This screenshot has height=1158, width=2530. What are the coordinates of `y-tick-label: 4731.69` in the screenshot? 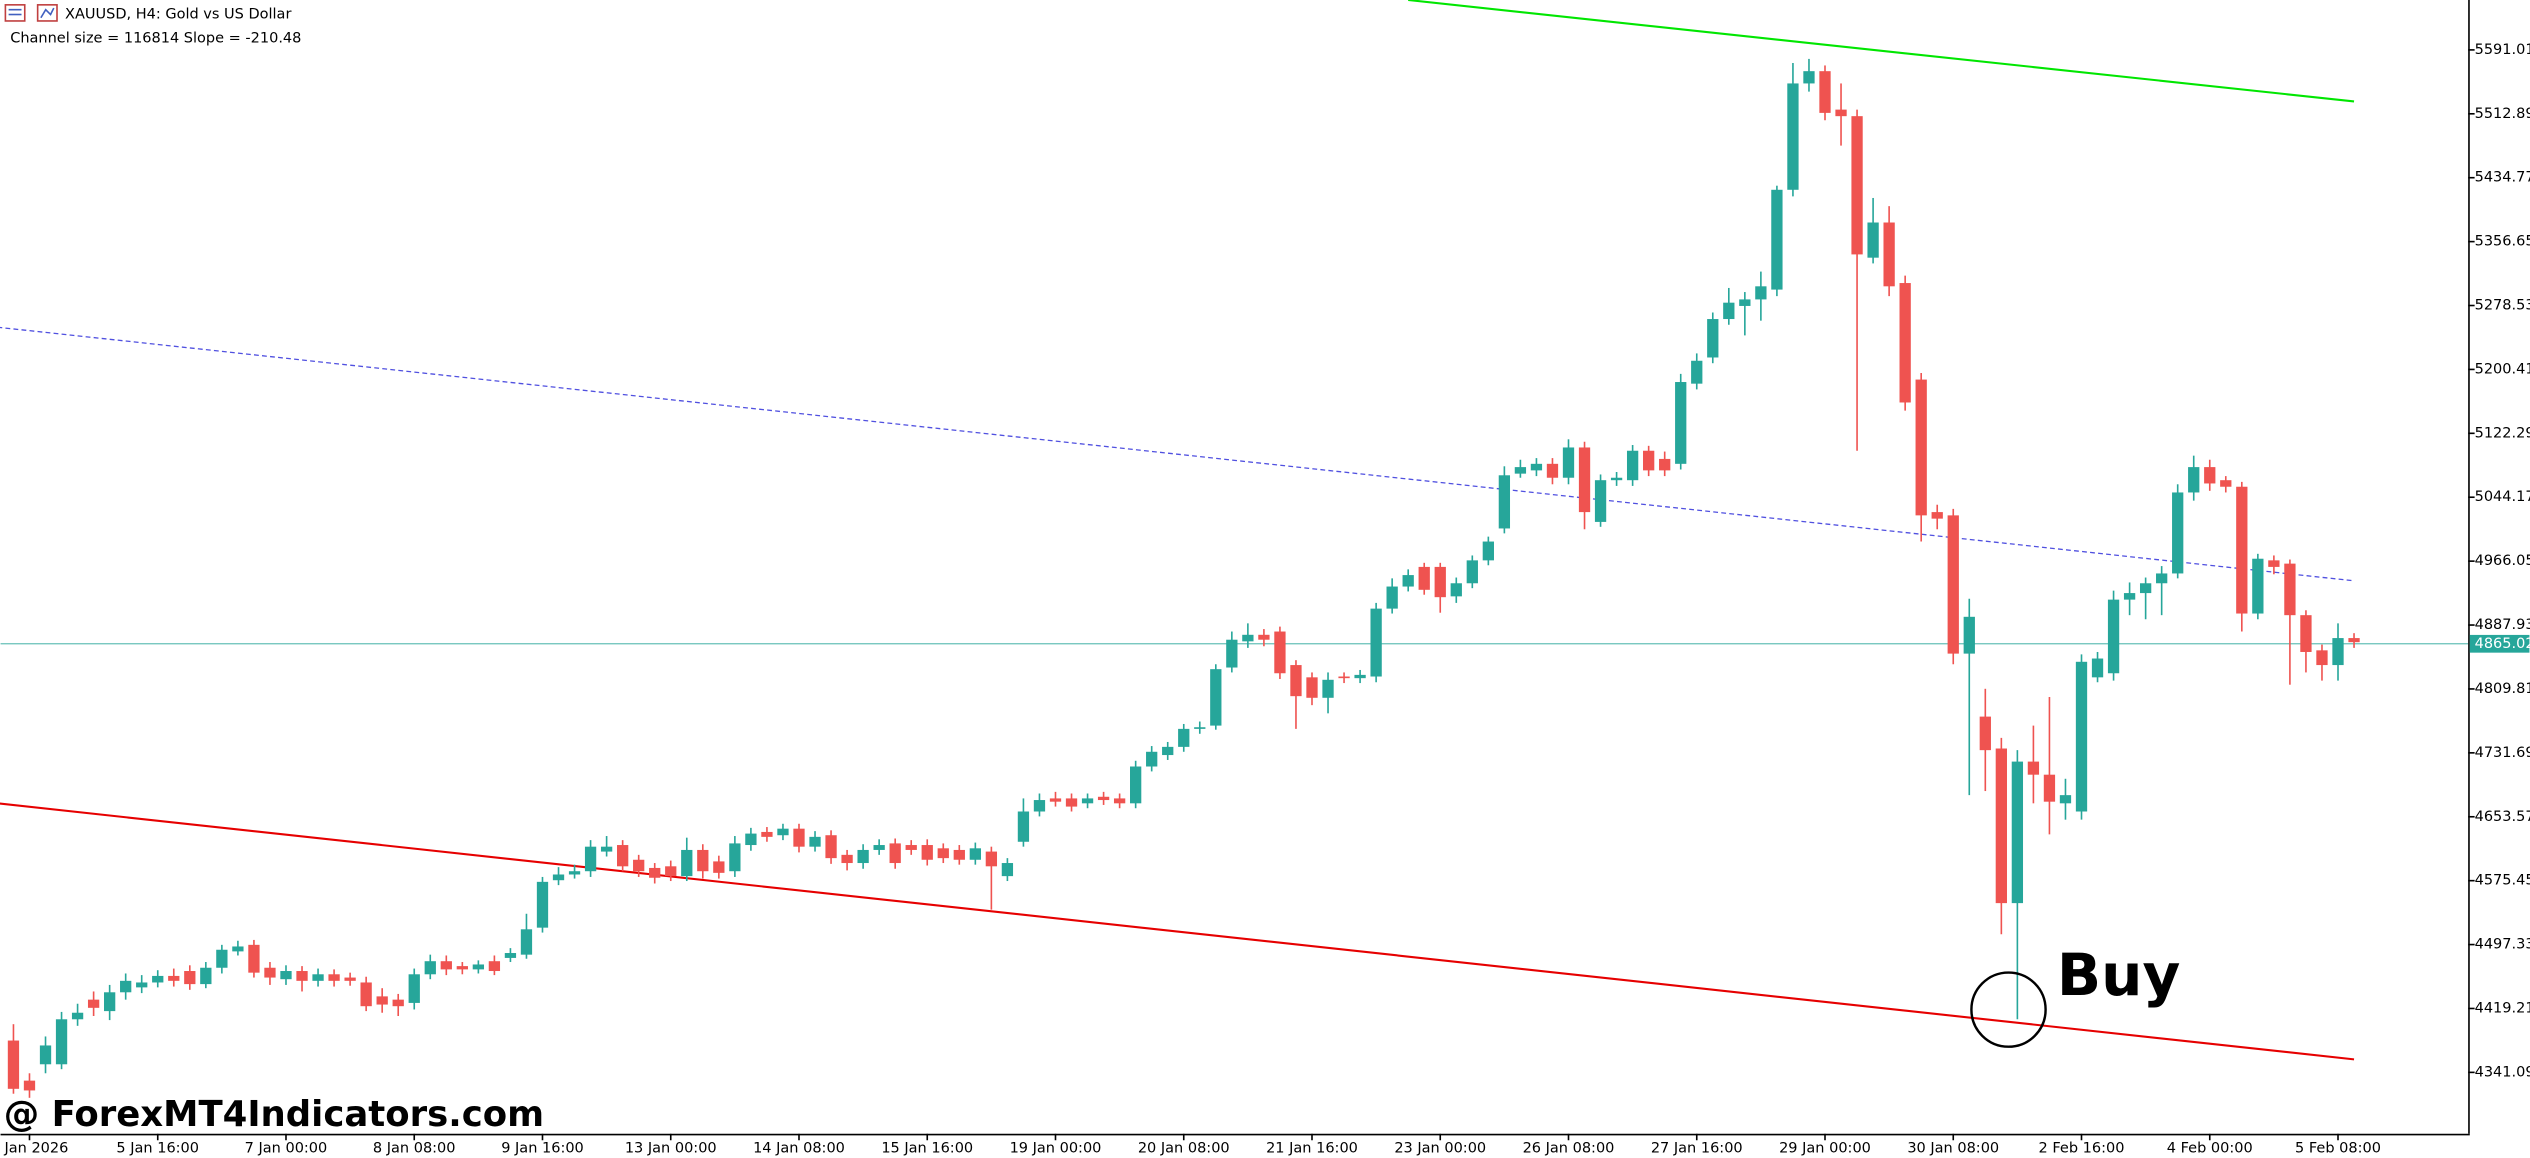 It's located at (2502, 753).